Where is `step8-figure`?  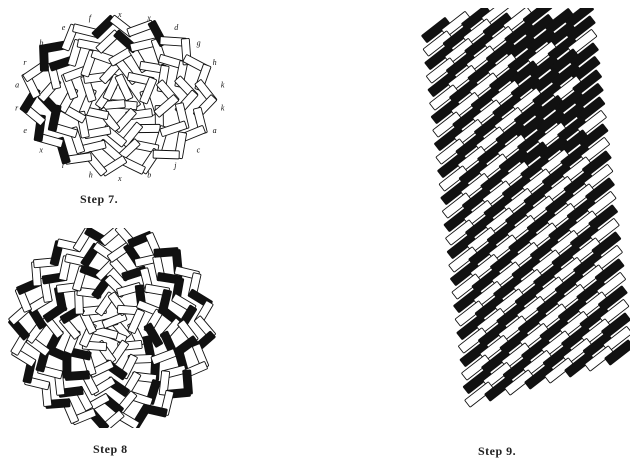
step8-figure is located at coordinates (113, 328).